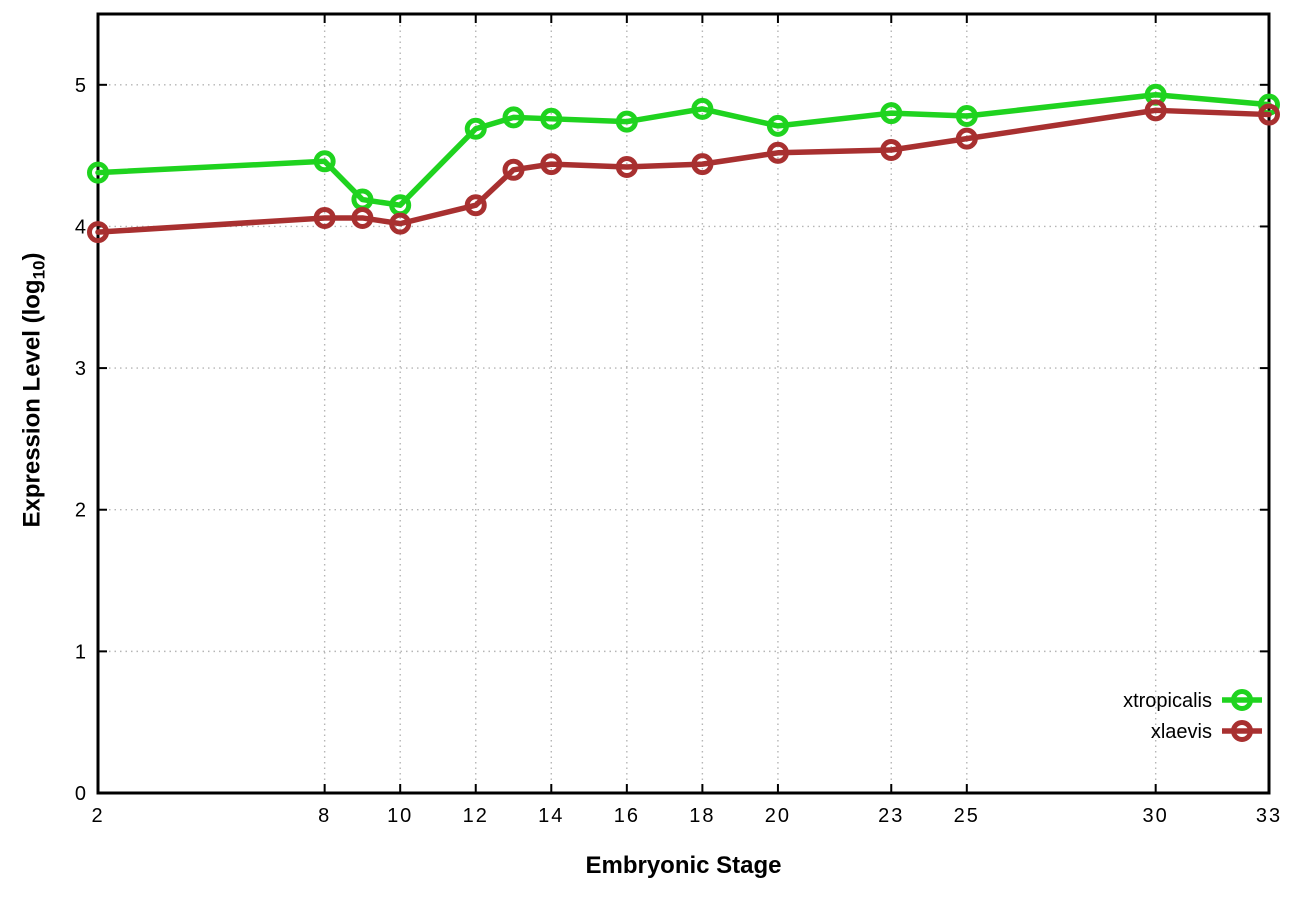  What do you see at coordinates (476, 816) in the screenshot?
I see `x-tick-label: 12` at bounding box center [476, 816].